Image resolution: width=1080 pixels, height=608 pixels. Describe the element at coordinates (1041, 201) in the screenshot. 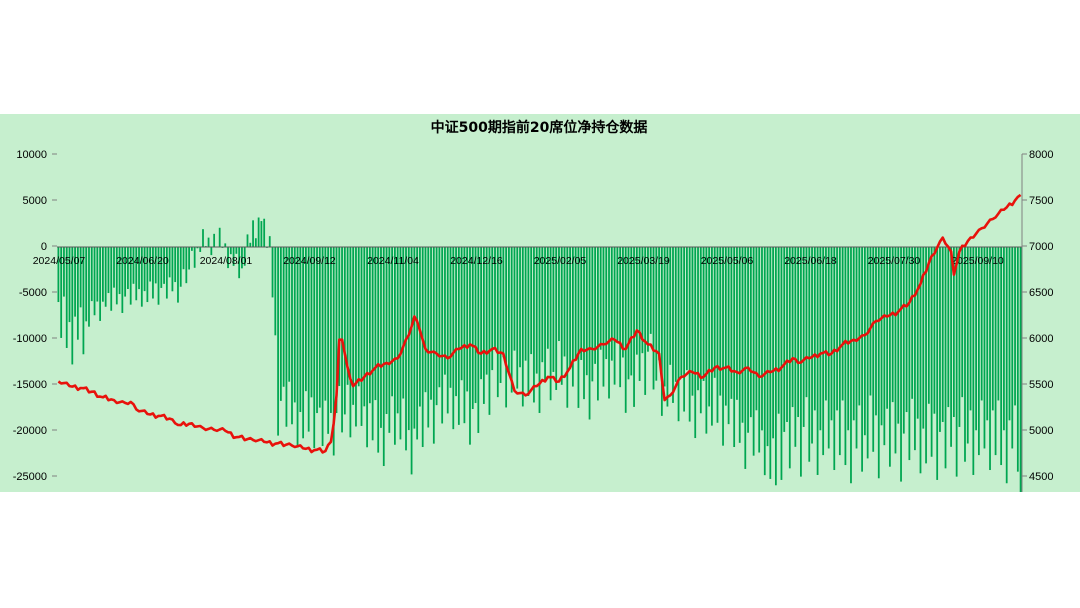

I see `right-tick-label: 7500` at that location.